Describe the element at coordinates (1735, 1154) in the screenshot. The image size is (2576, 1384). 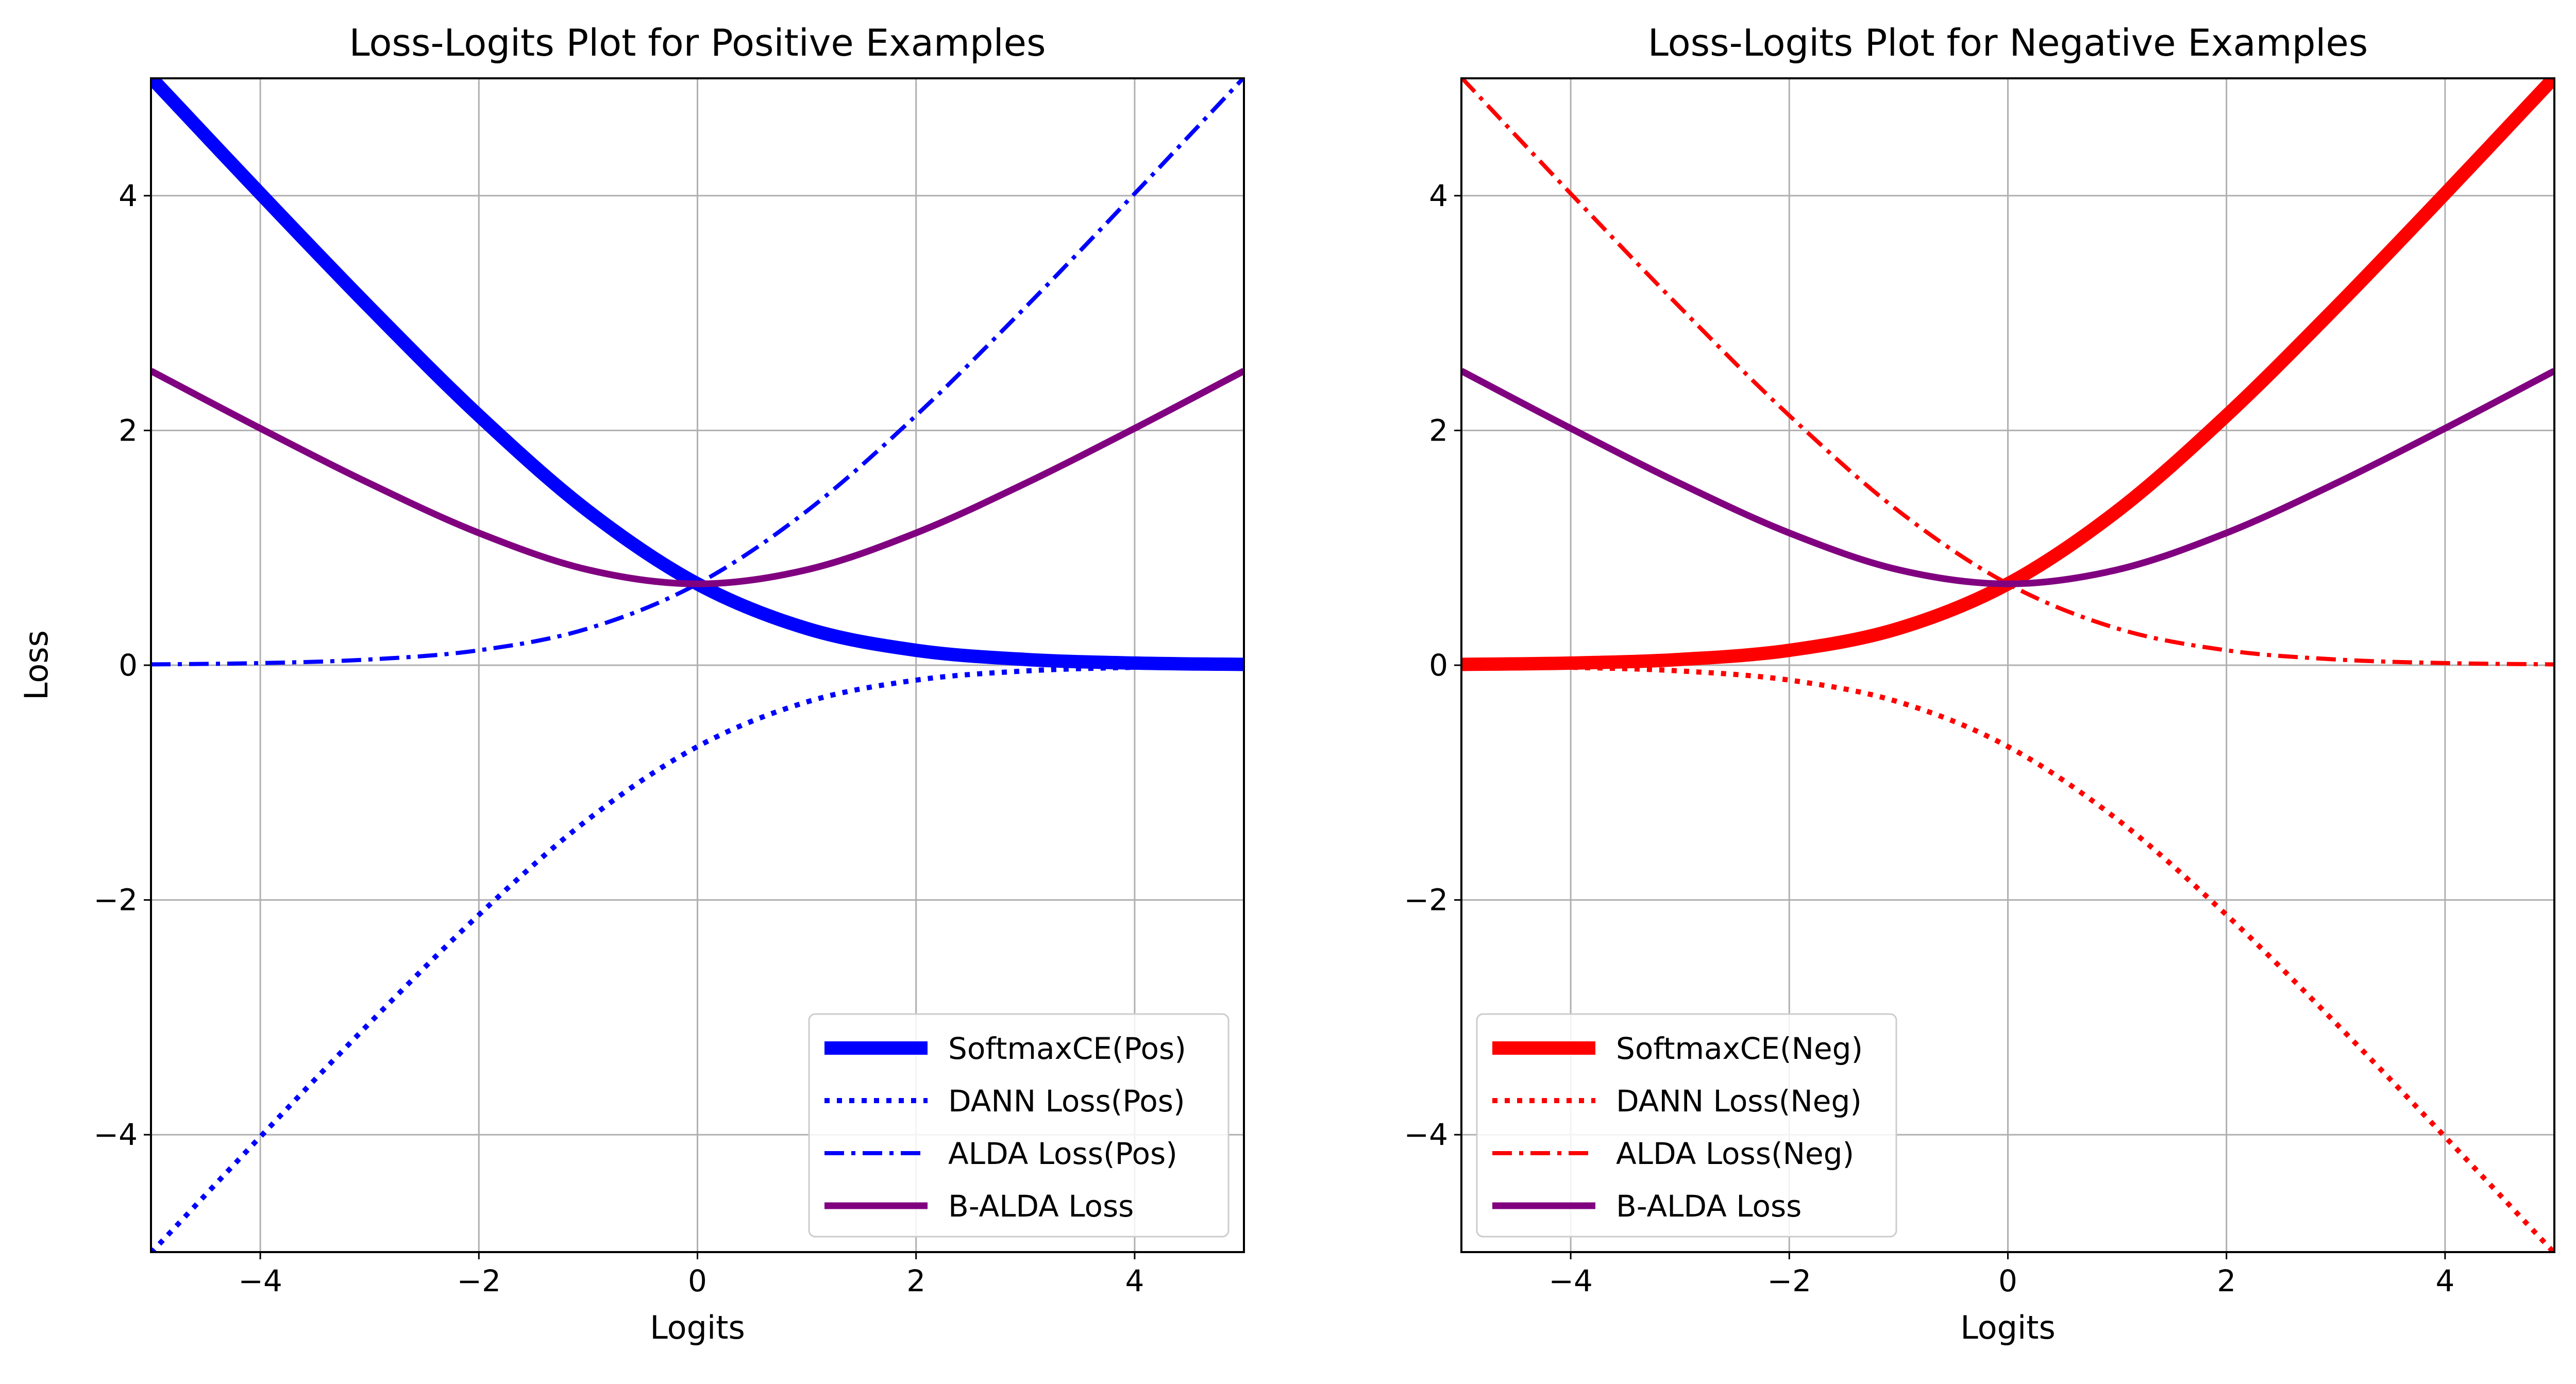
I see `legend-label-2: ALDA Loss(Neg)` at that location.